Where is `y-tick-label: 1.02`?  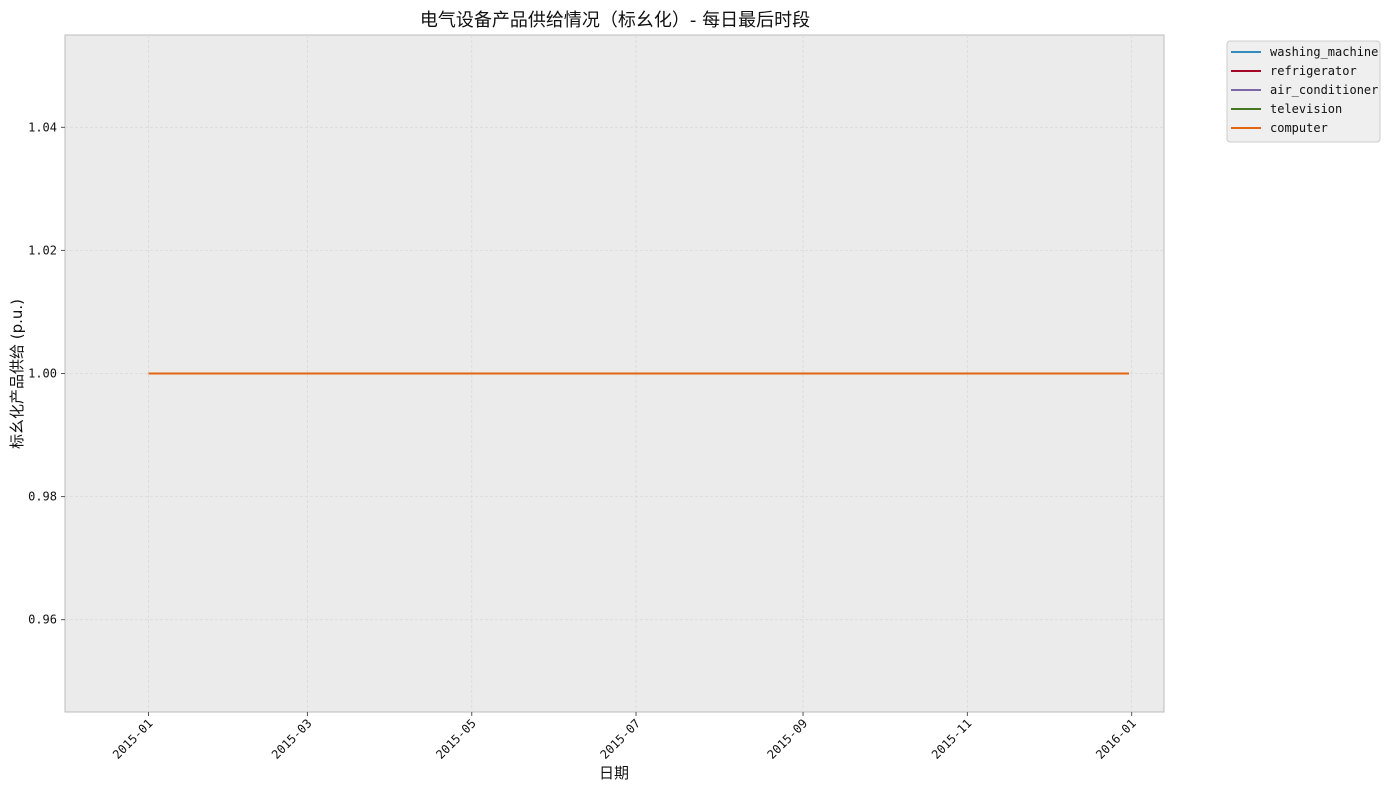
y-tick-label: 1.02 is located at coordinates (42, 250).